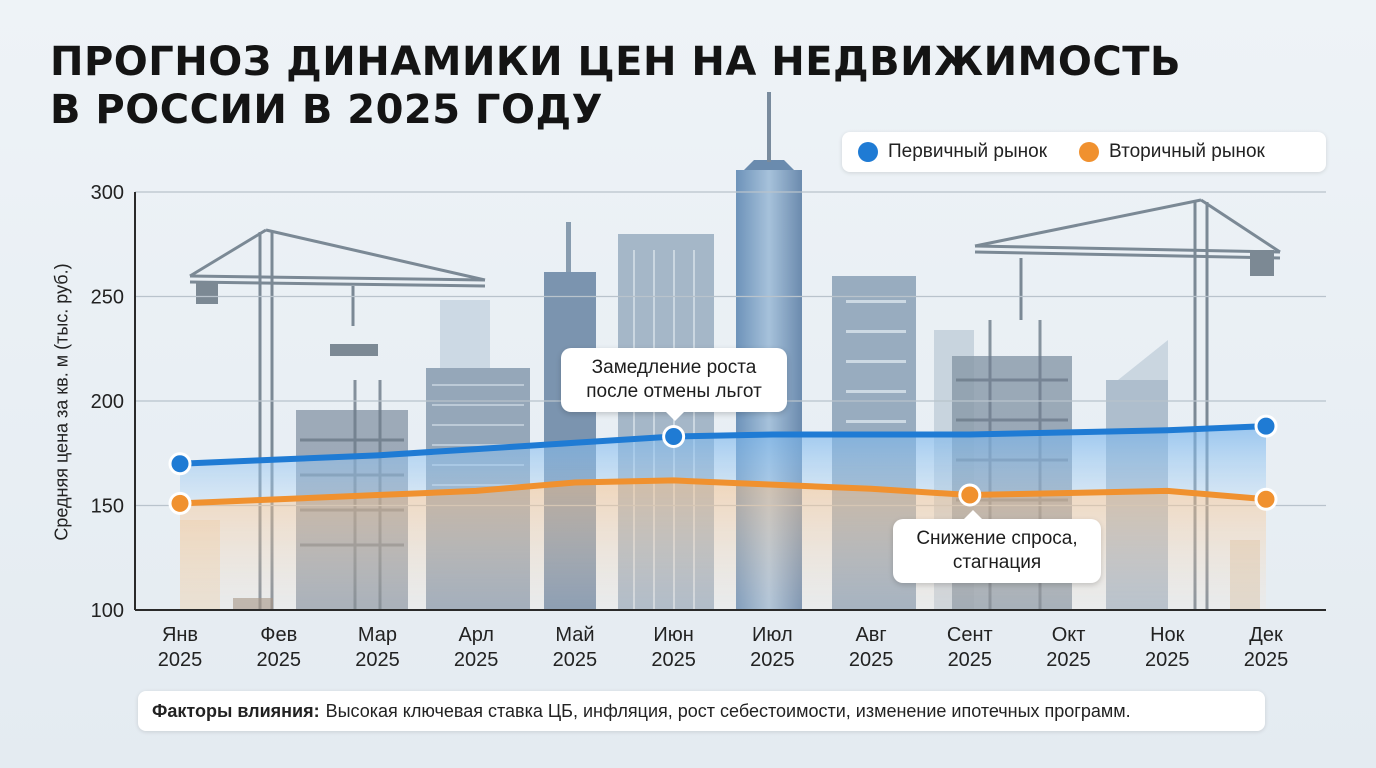 Image resolution: width=1376 pixels, height=768 pixels. Describe the element at coordinates (970, 647) in the screenshot. I see `x-tick-label: Сент 2025` at that location.